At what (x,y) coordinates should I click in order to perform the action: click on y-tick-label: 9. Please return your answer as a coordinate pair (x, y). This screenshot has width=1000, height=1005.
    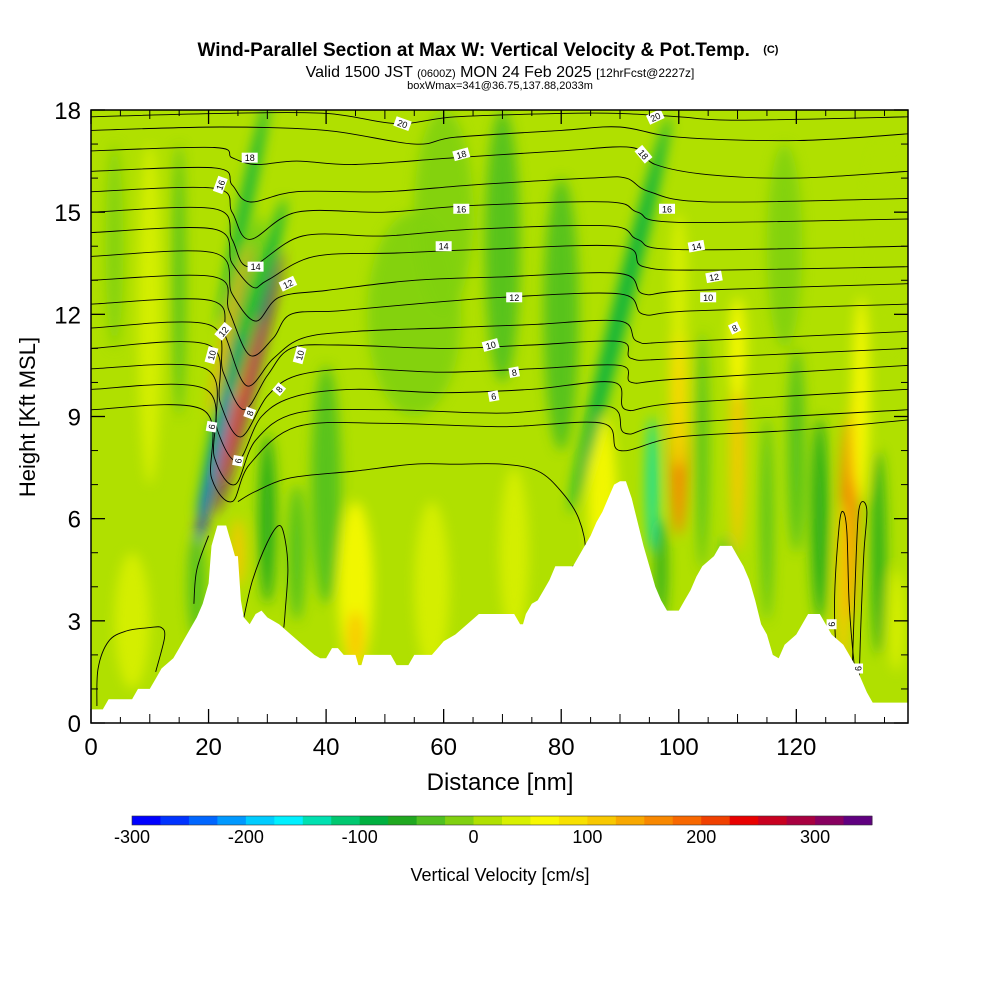
    Looking at the image, I should click on (74, 418).